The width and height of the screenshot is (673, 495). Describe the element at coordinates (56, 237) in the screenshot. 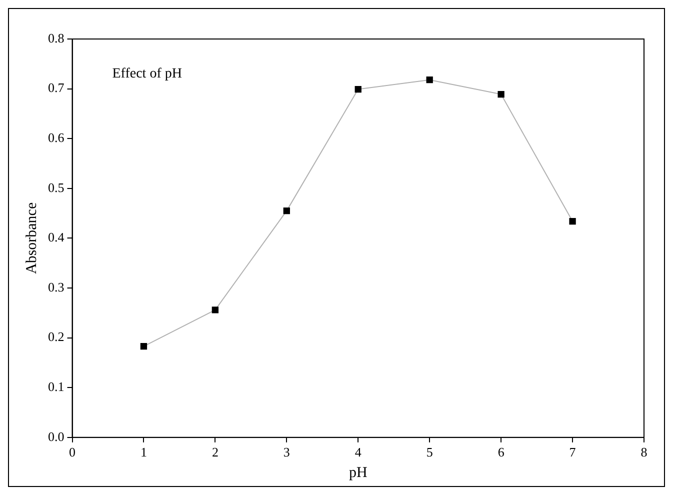

I see `y-tick-label: 0.4` at that location.